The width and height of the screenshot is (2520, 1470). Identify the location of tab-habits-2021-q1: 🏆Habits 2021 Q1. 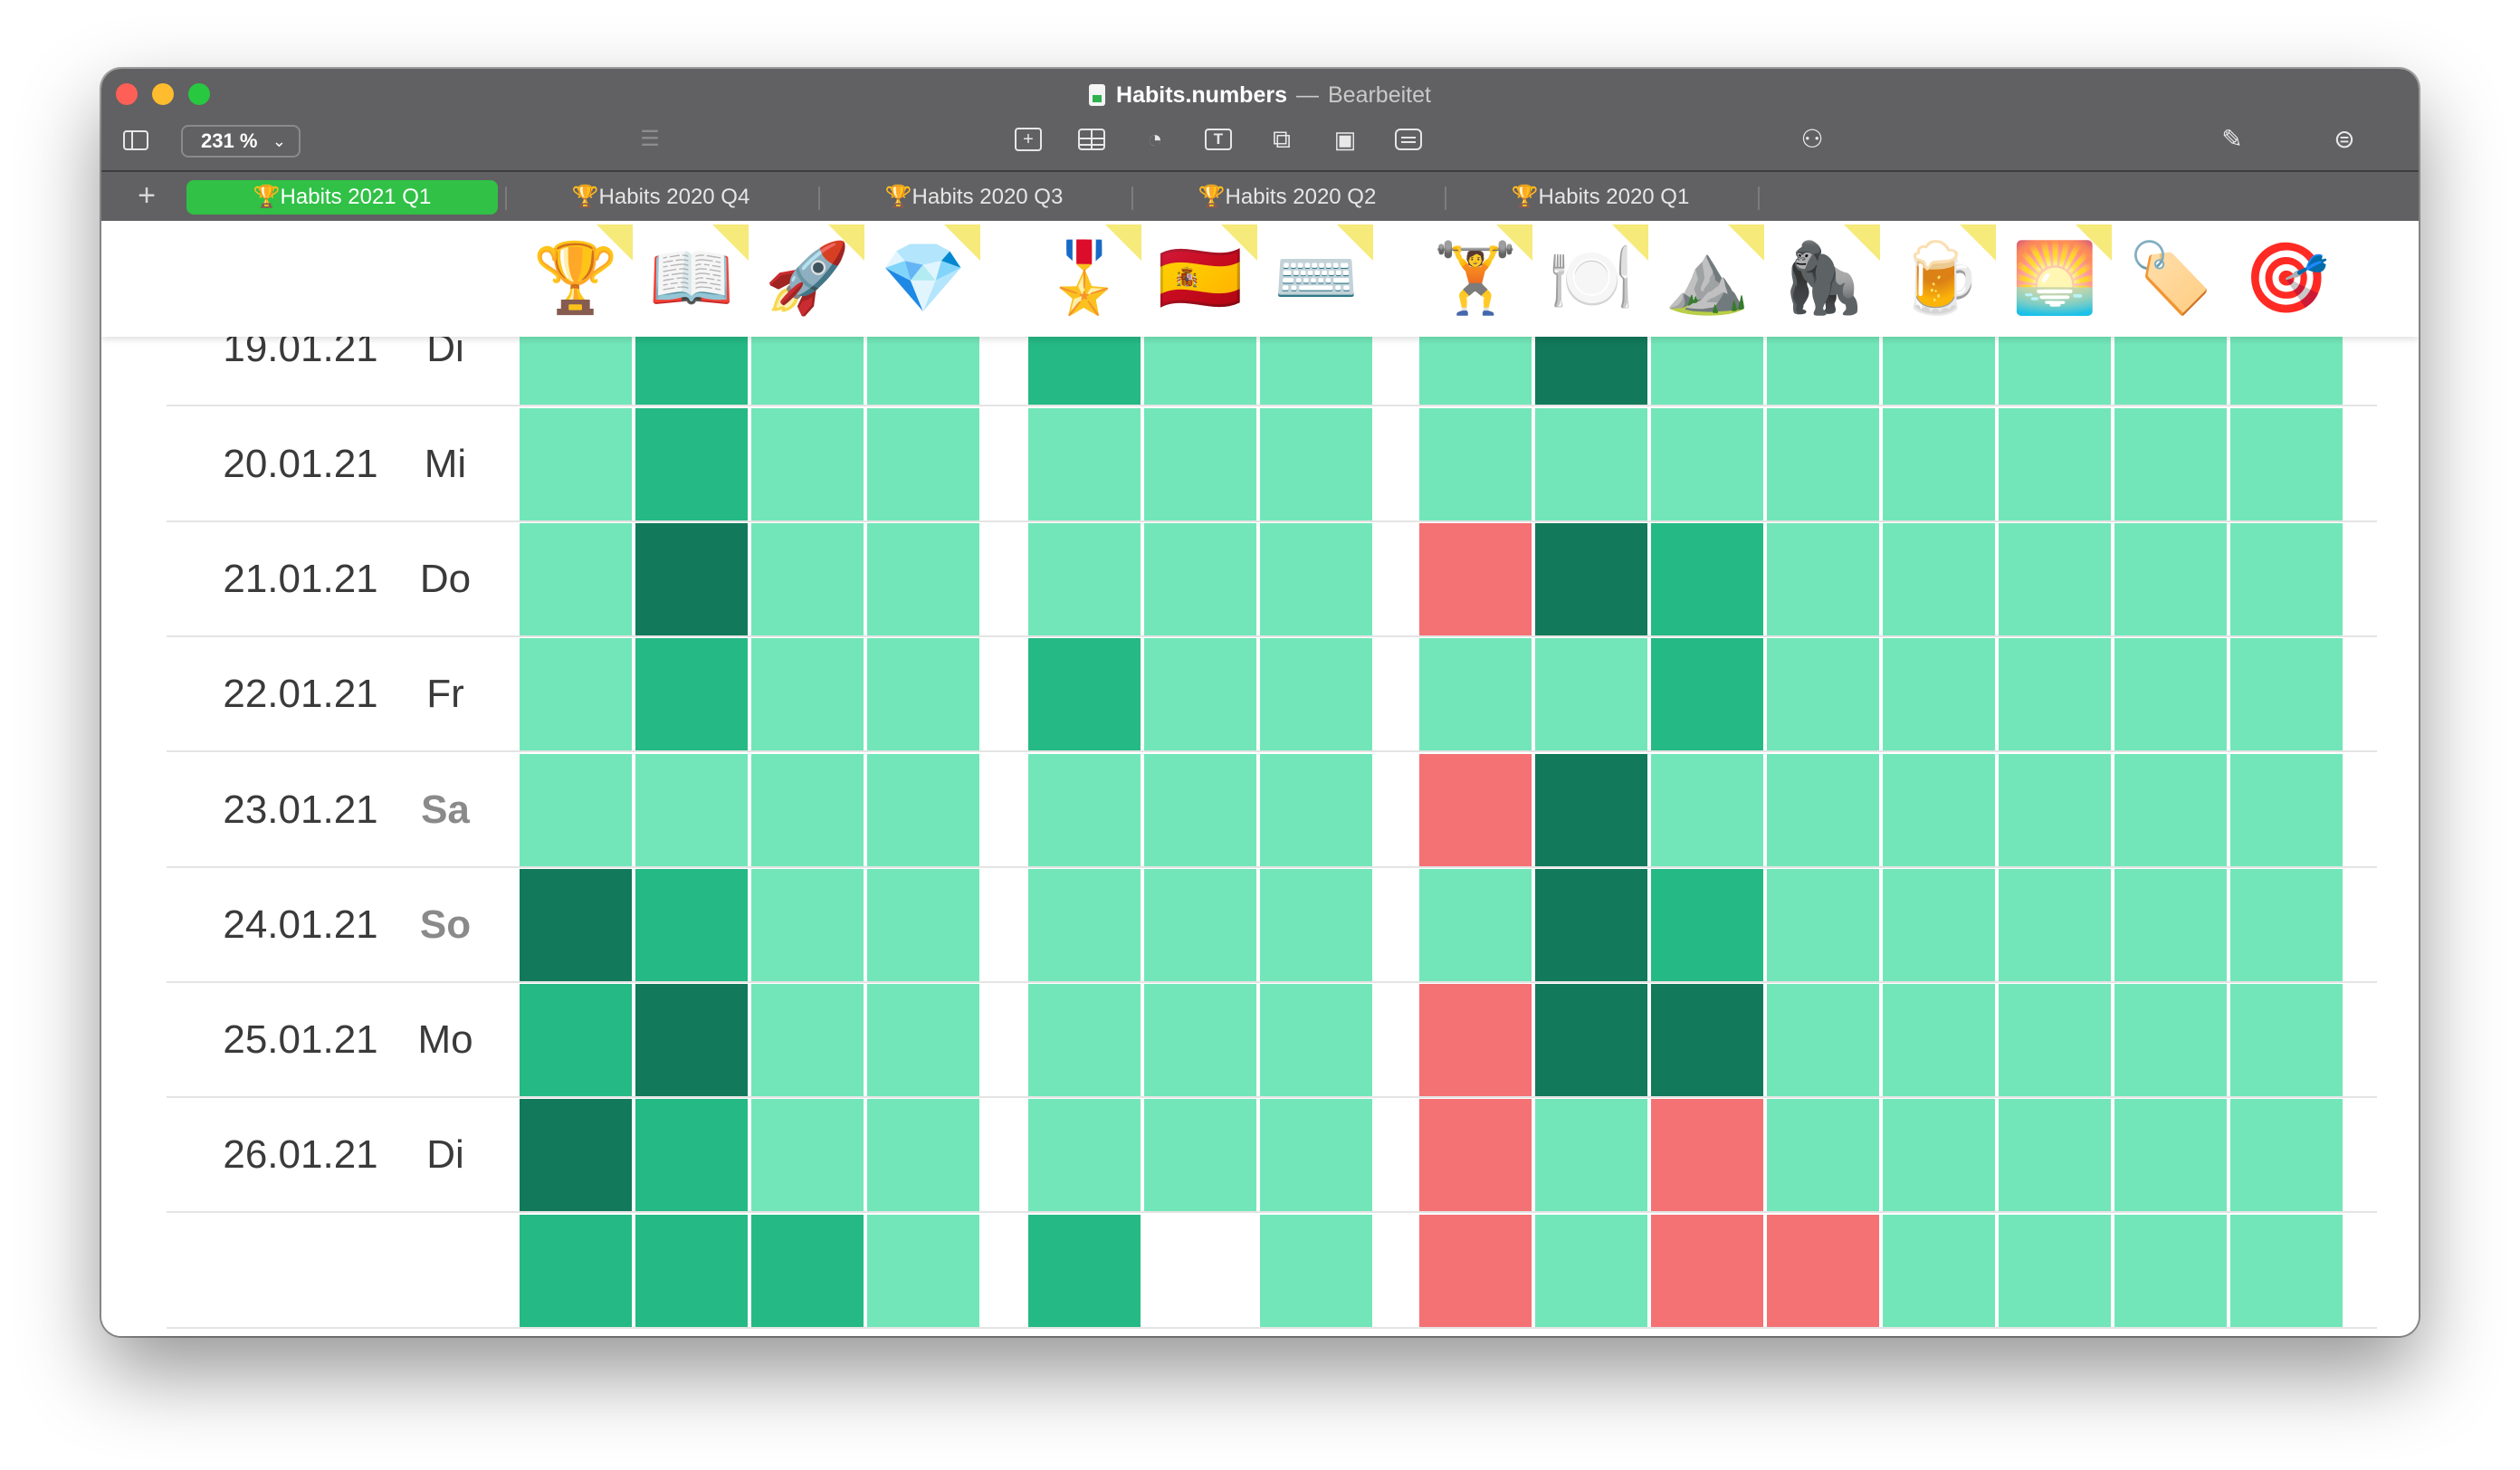
(342, 197).